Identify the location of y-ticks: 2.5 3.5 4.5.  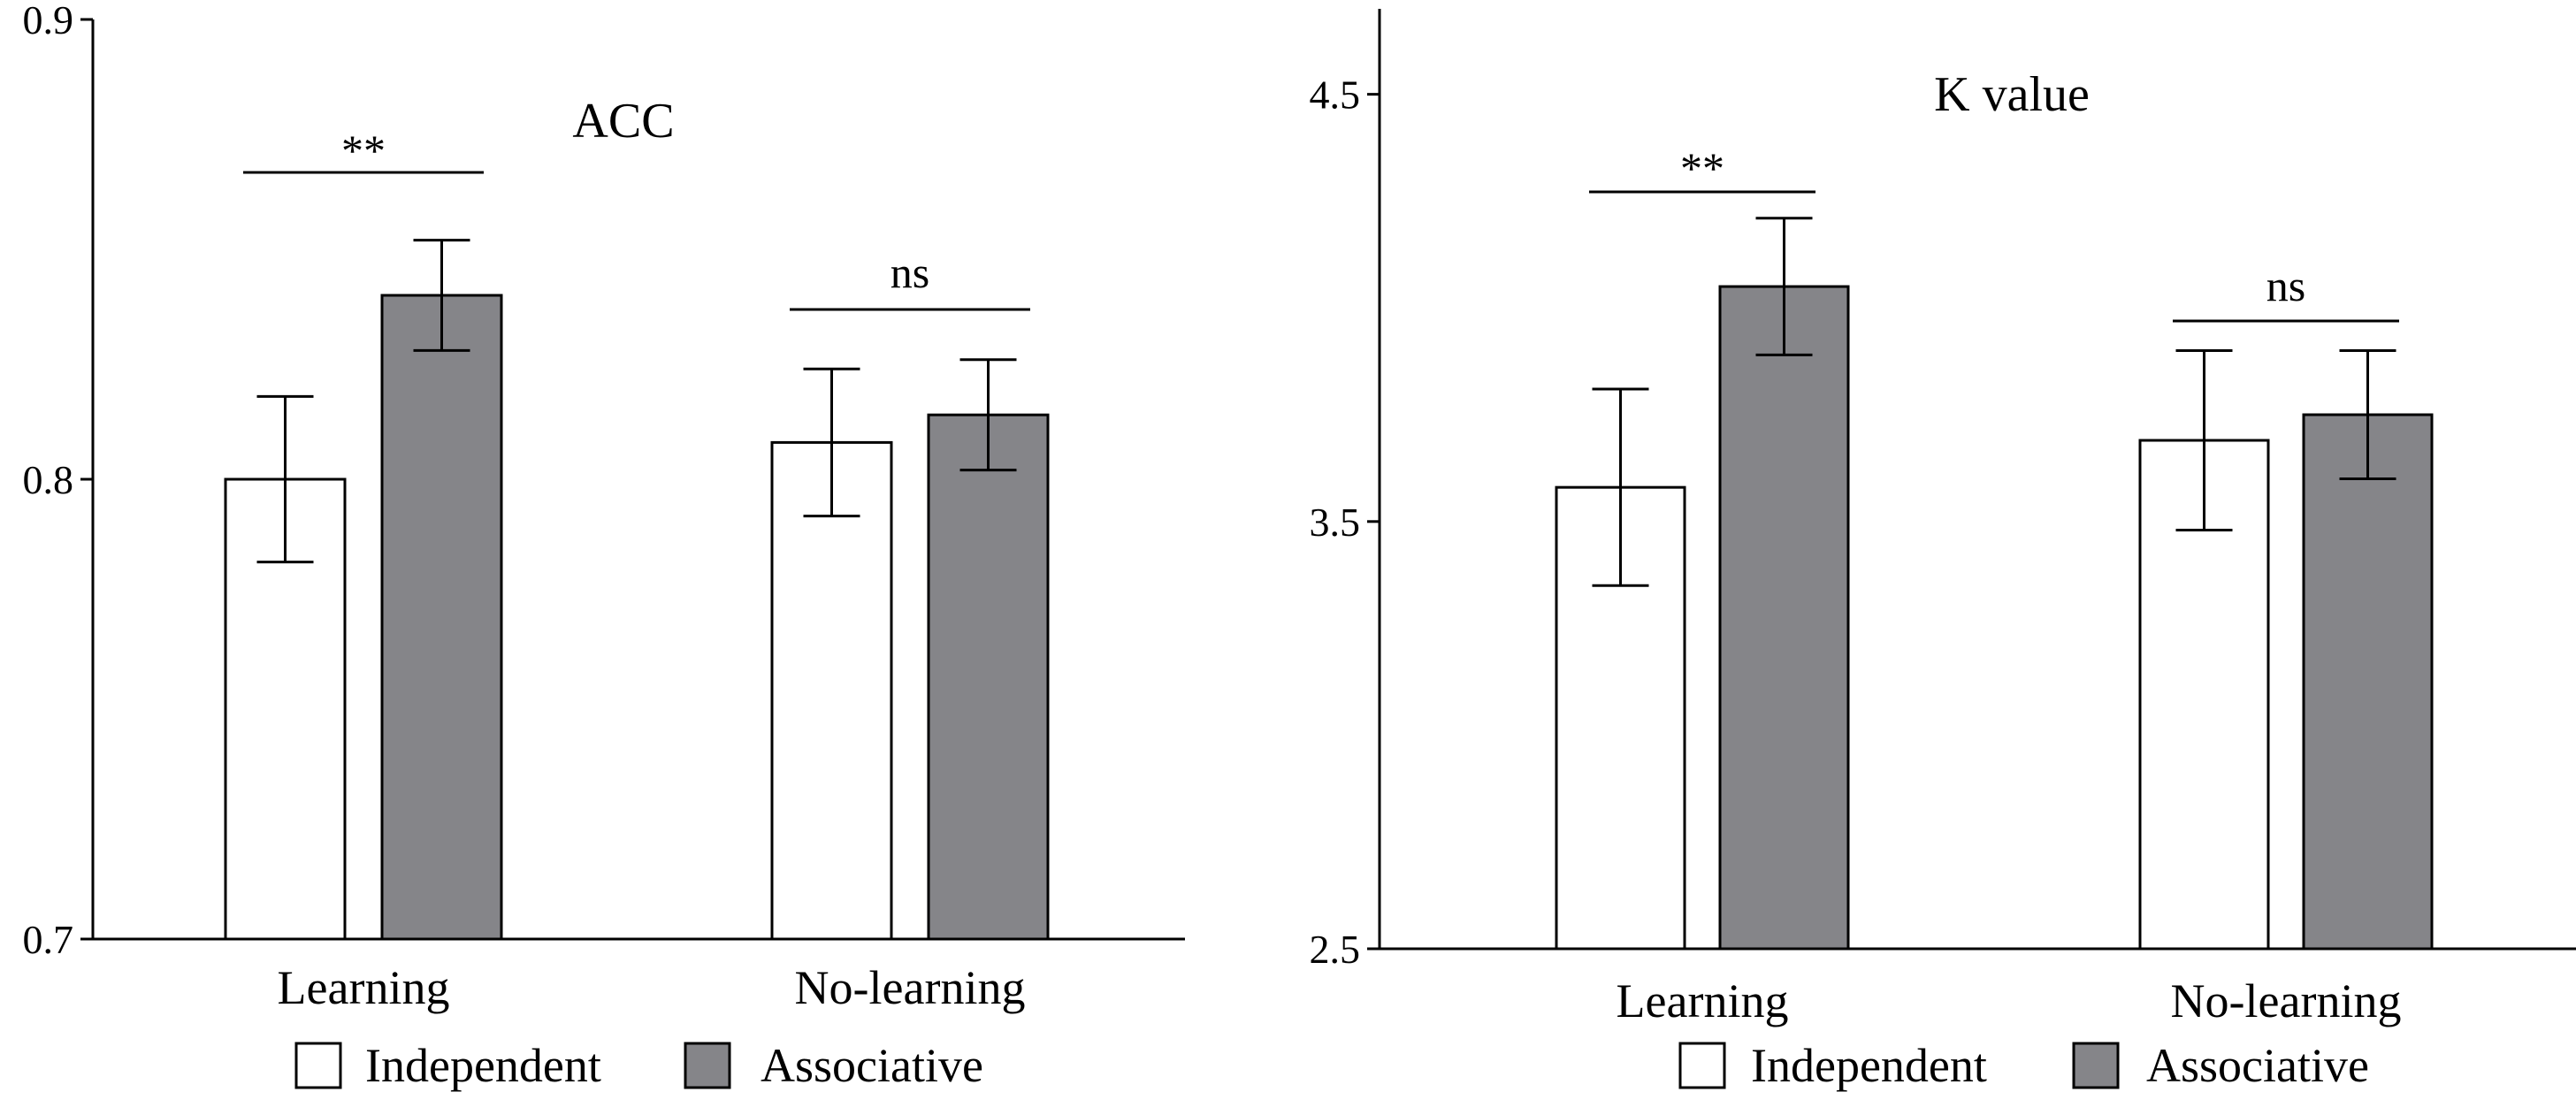
(1345, 522).